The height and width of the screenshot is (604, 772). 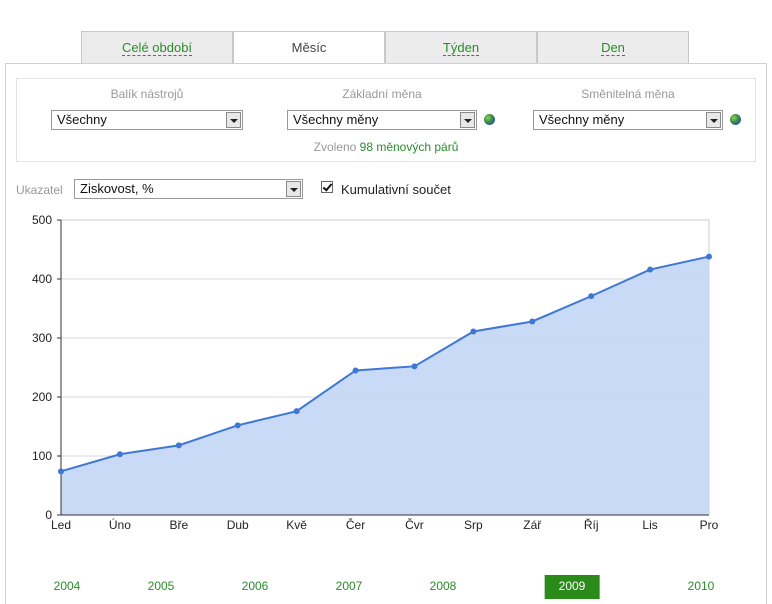 What do you see at coordinates (409, 147) in the screenshot?
I see `selected-count: 98 měnových párů` at bounding box center [409, 147].